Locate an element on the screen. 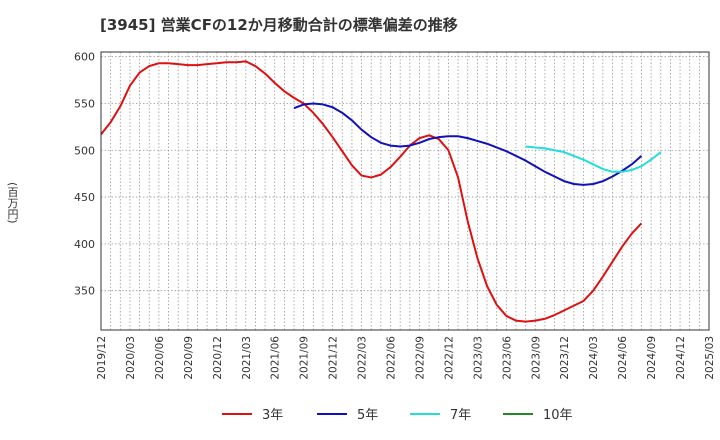 The width and height of the screenshot is (720, 440). x-tick-label: 2019/12 is located at coordinates (102, 358).